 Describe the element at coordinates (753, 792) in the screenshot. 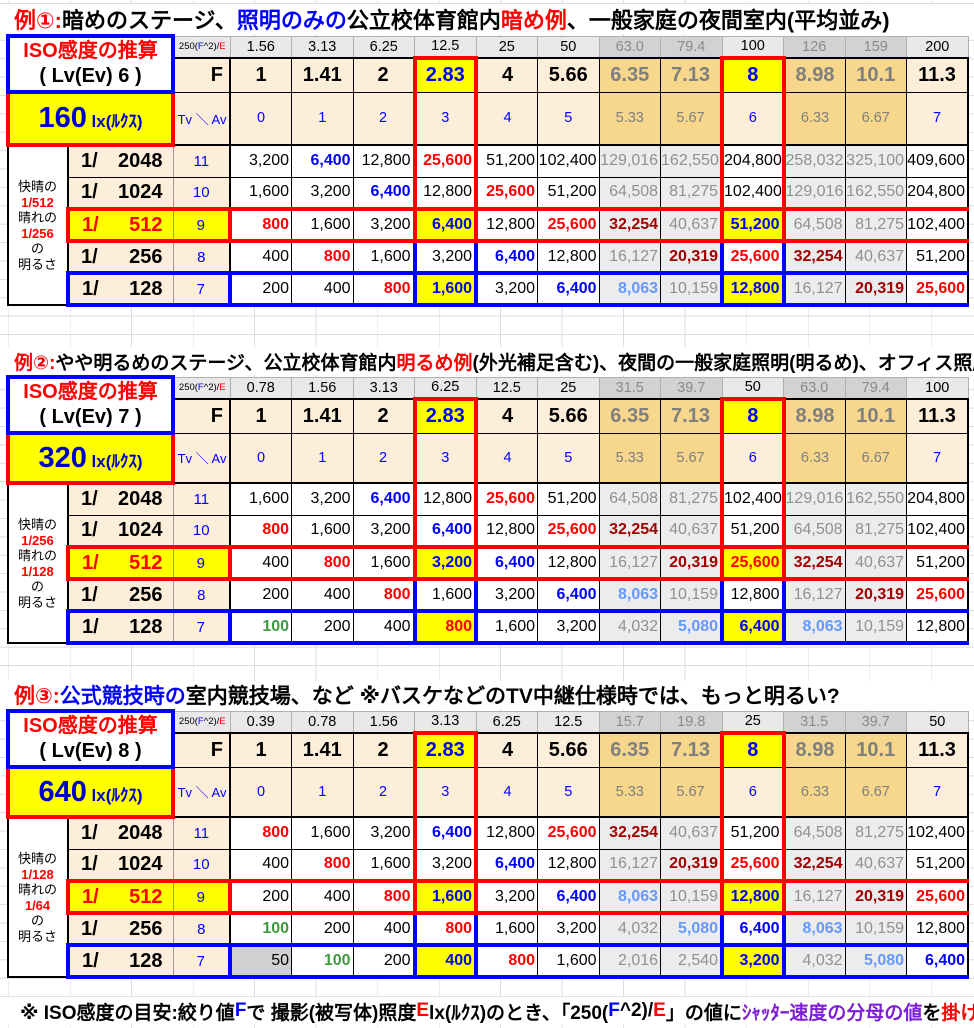

I see `av-value-cell: 6` at that location.